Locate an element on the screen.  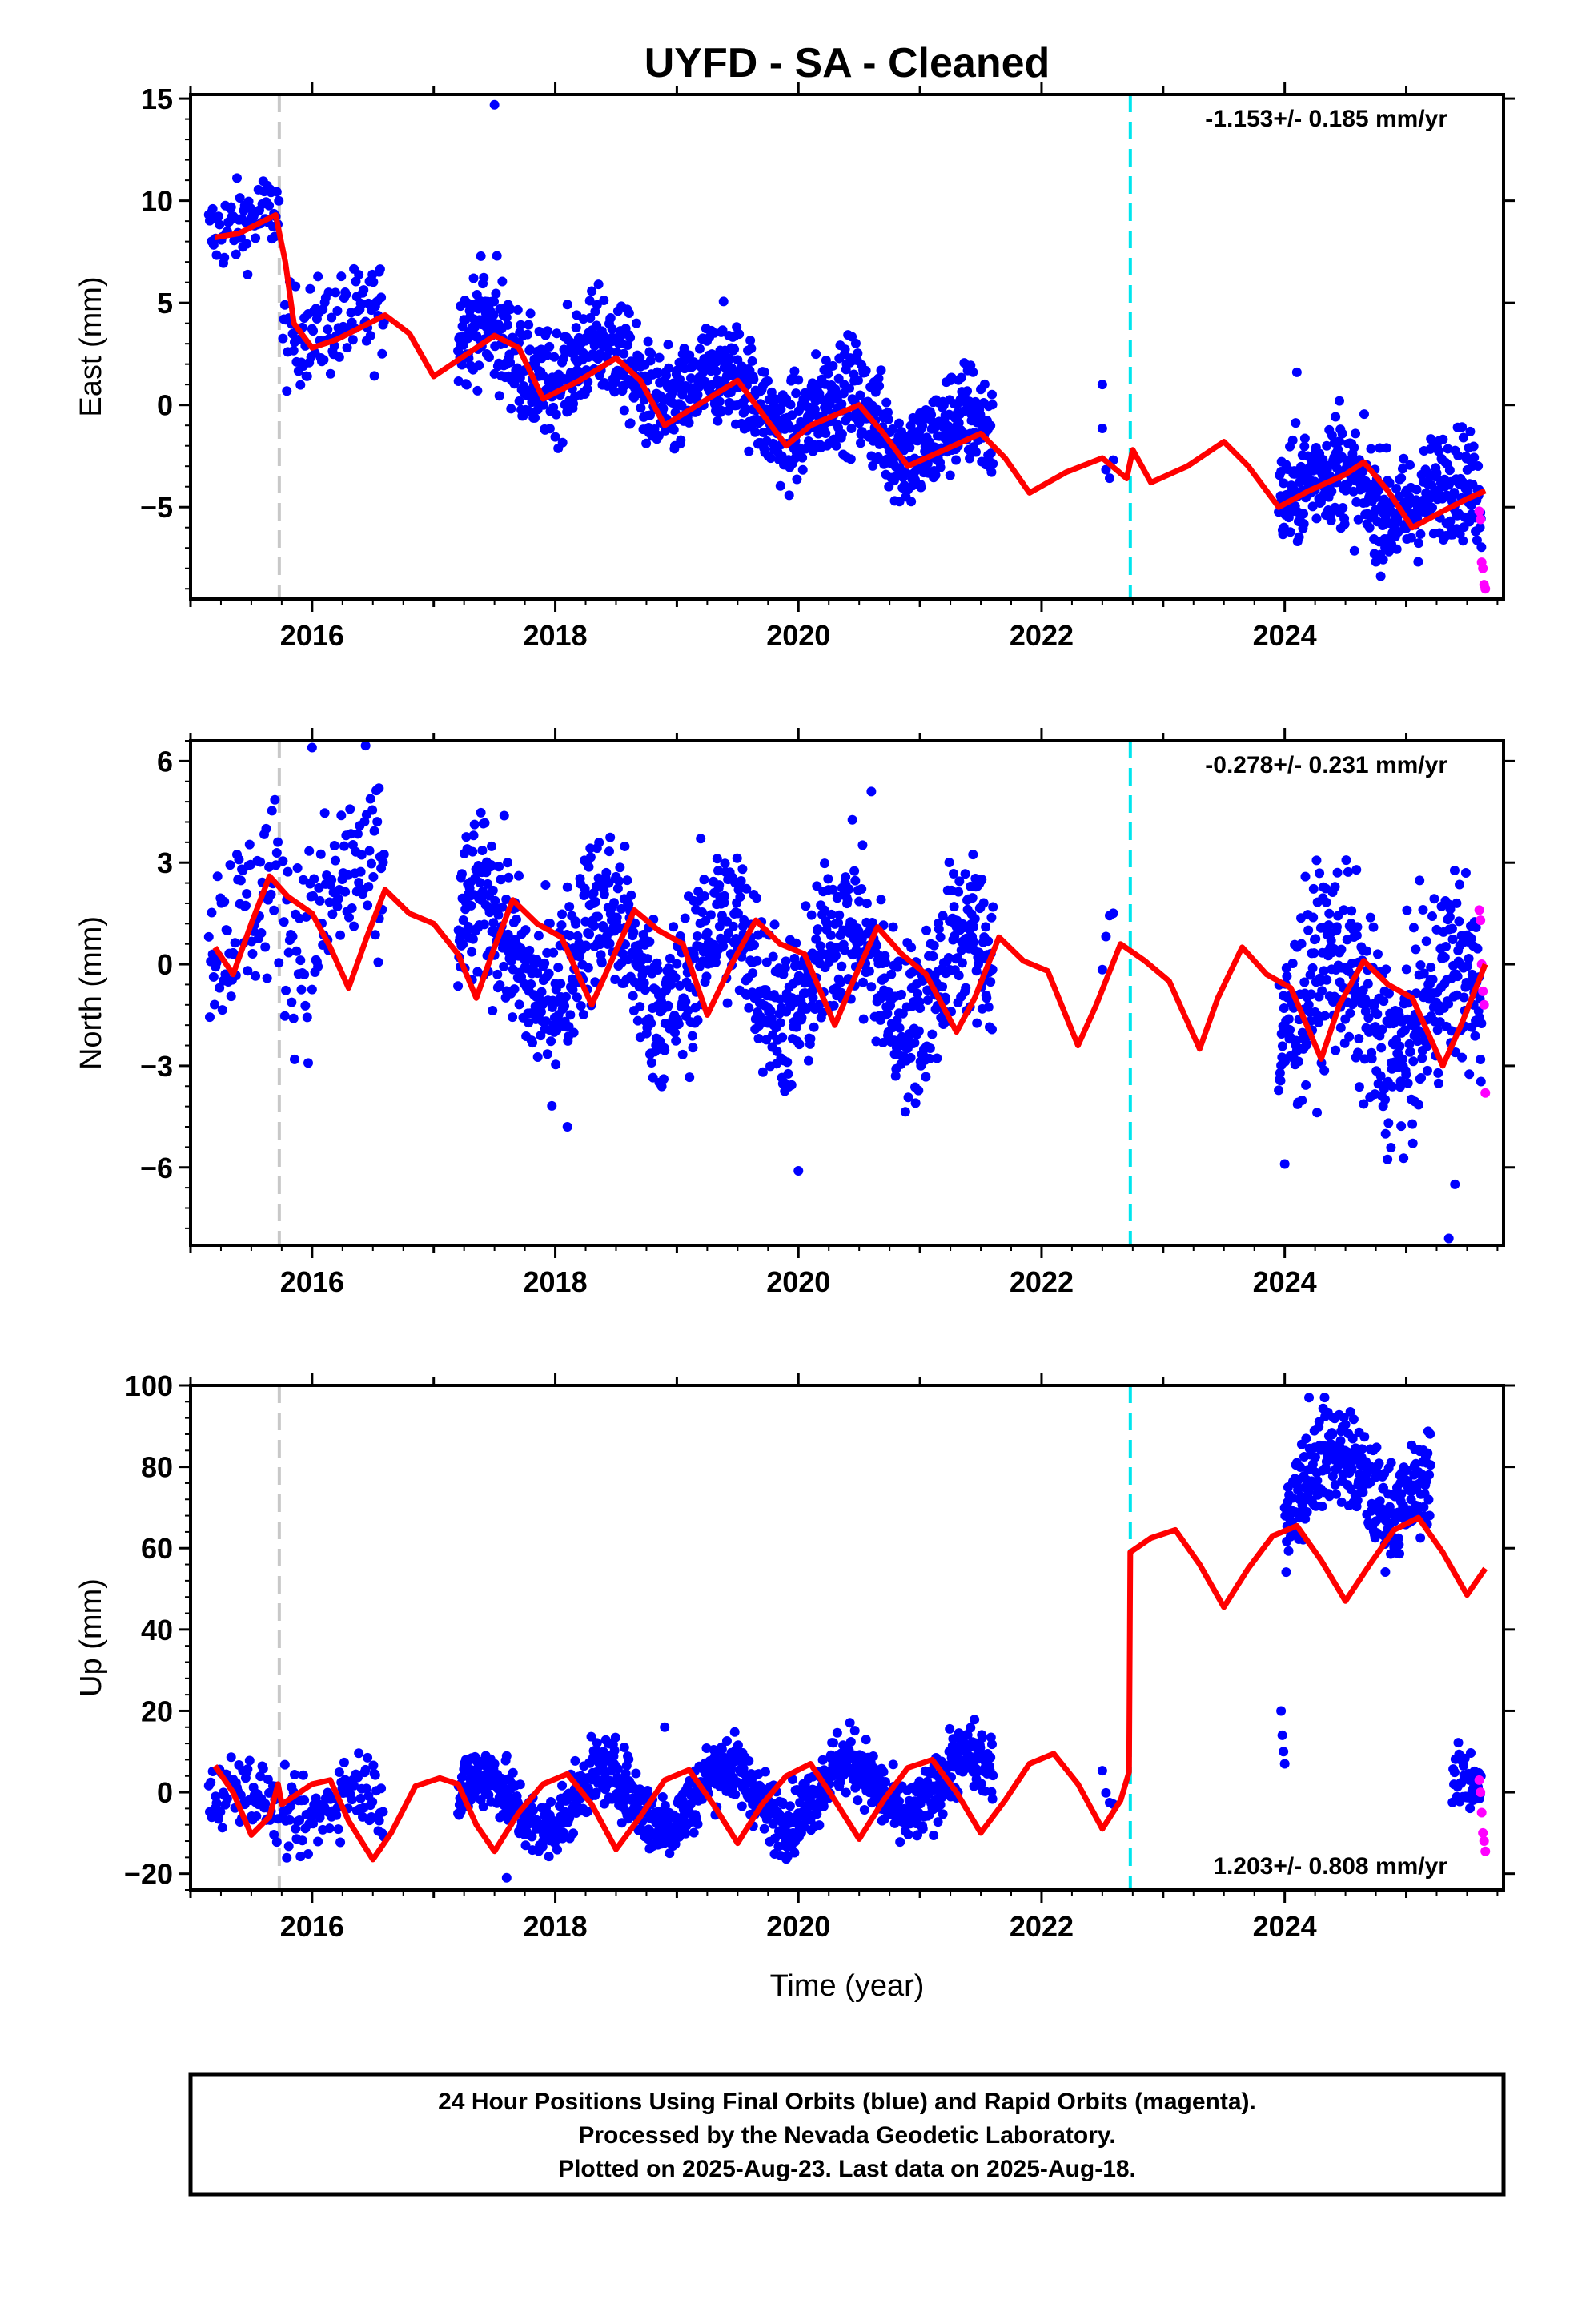
x-tick-label: 2018 is located at coordinates (556, 635).